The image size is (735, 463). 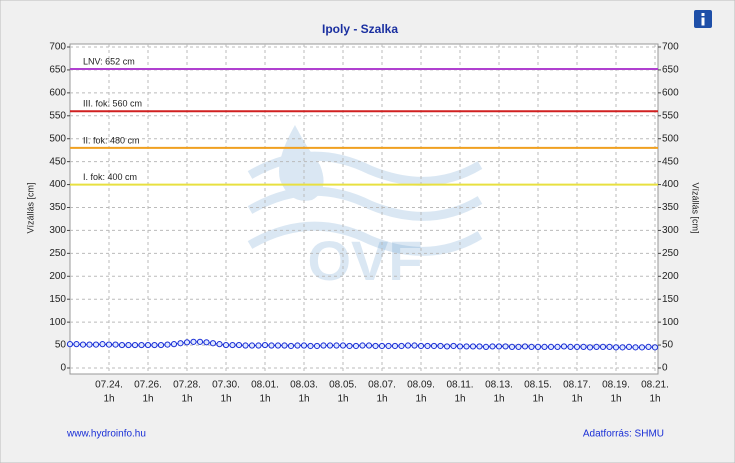 I want to click on watermark: OVF, so click(x=364, y=260).